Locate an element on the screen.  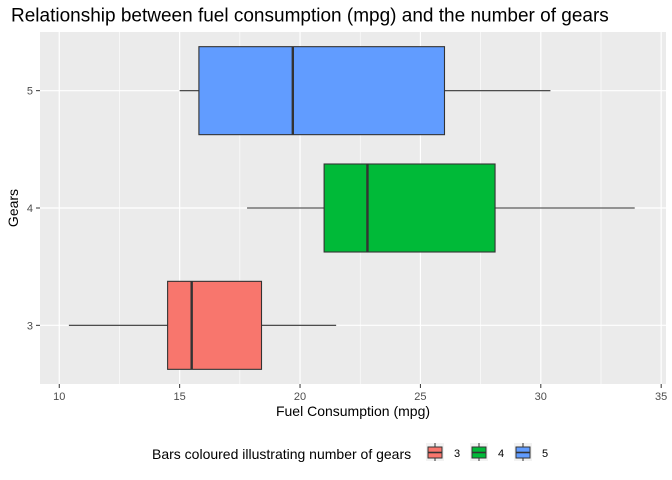
legend-item-4: 4 is located at coordinates (487, 452).